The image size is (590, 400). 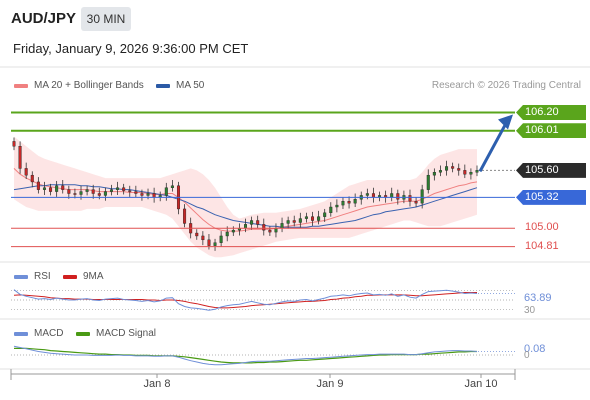 What do you see at coordinates (163, 85) in the screenshot?
I see `ma50-swatch` at bounding box center [163, 85].